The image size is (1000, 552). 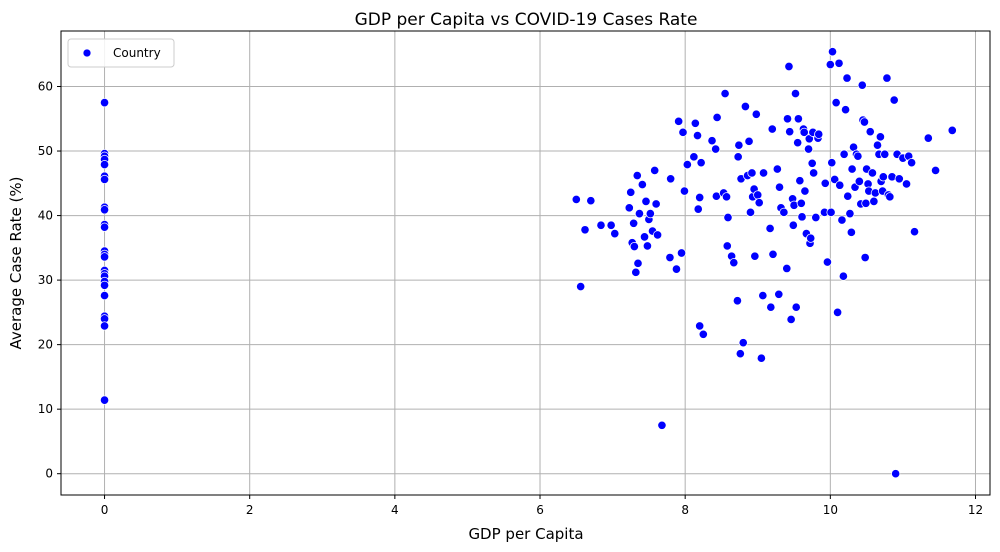 What do you see at coordinates (395, 510) in the screenshot?
I see `x-tick-label: 4` at bounding box center [395, 510].